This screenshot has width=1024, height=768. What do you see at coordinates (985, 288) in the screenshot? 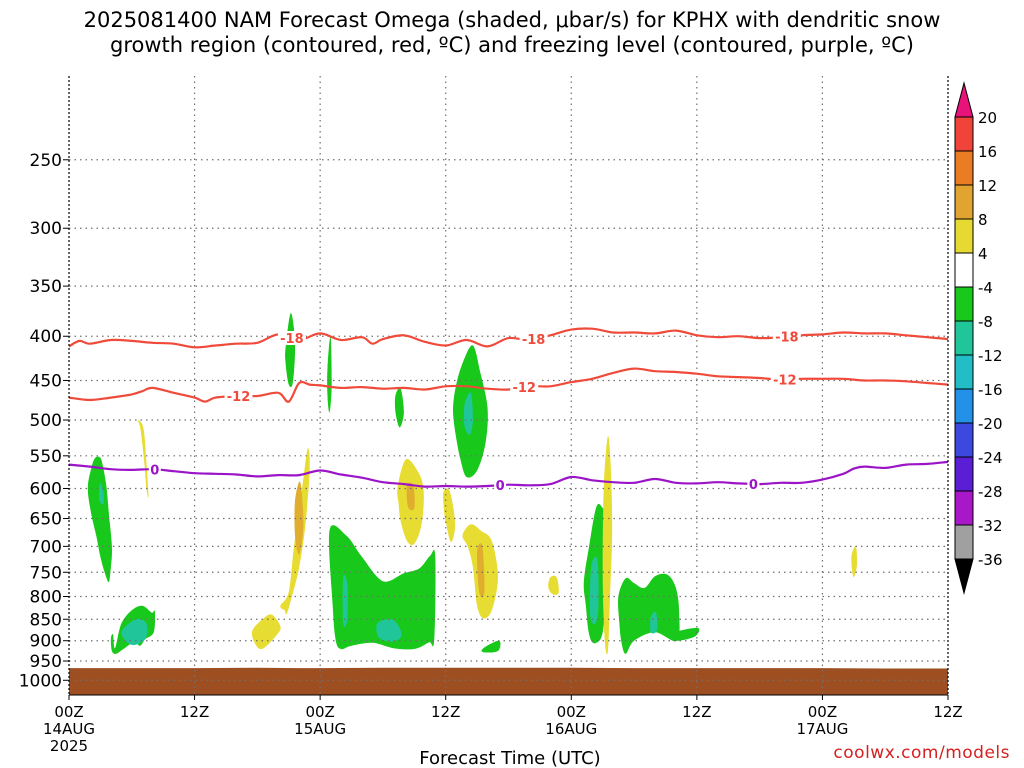
I see `colorbar-label: -4` at bounding box center [985, 288].